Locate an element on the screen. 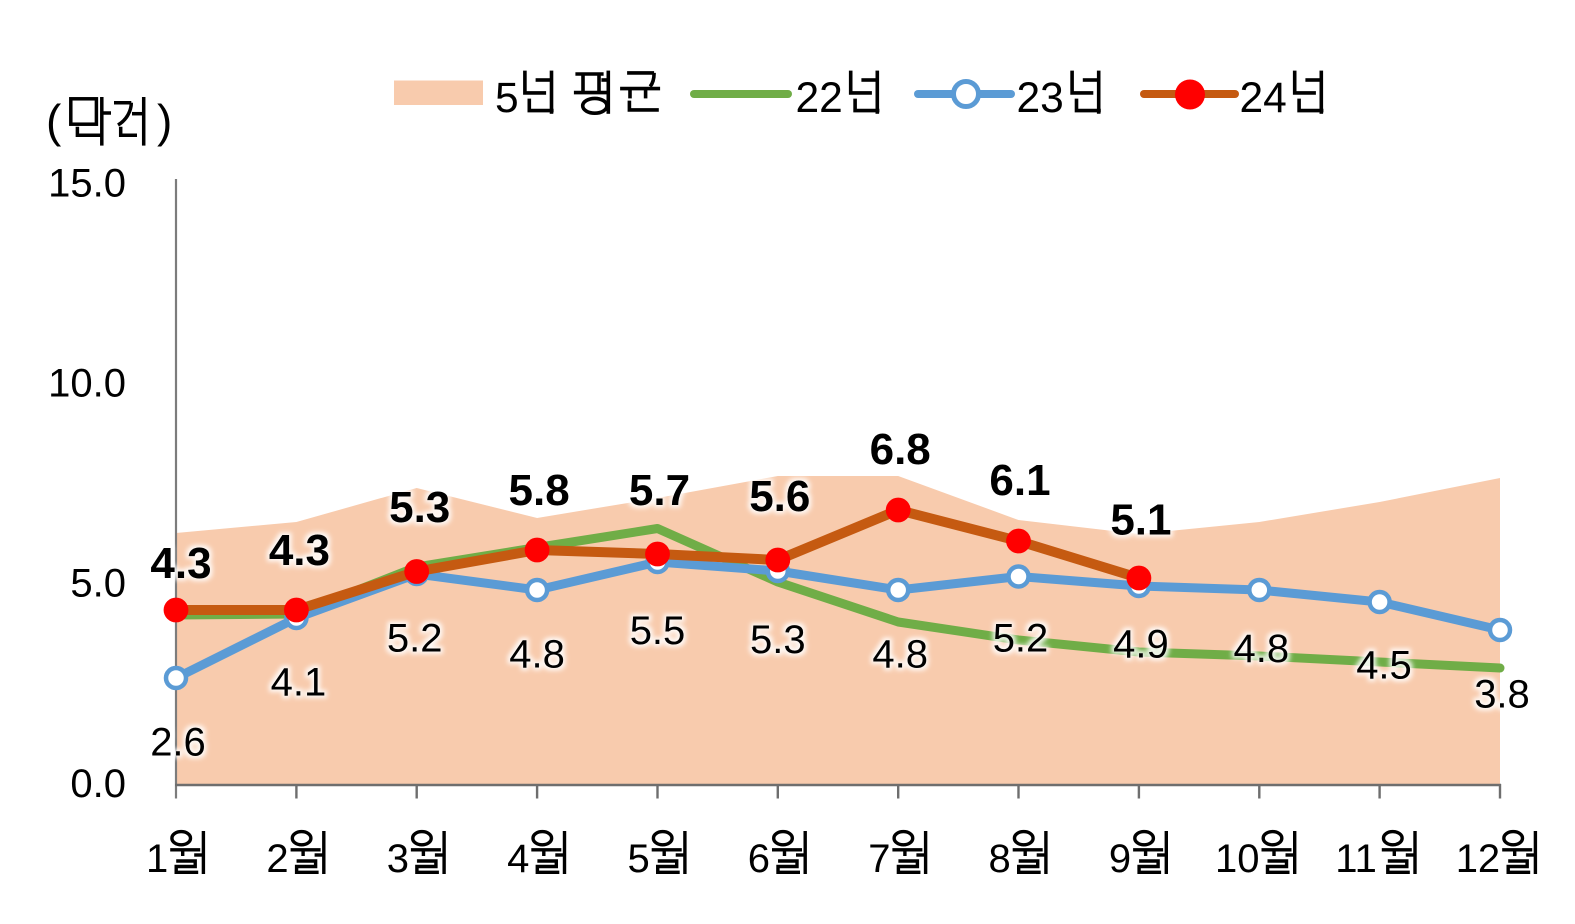 Image resolution: width=1575 pixels, height=924 pixels. svg-text: 9 is located at coordinates (1120, 859).